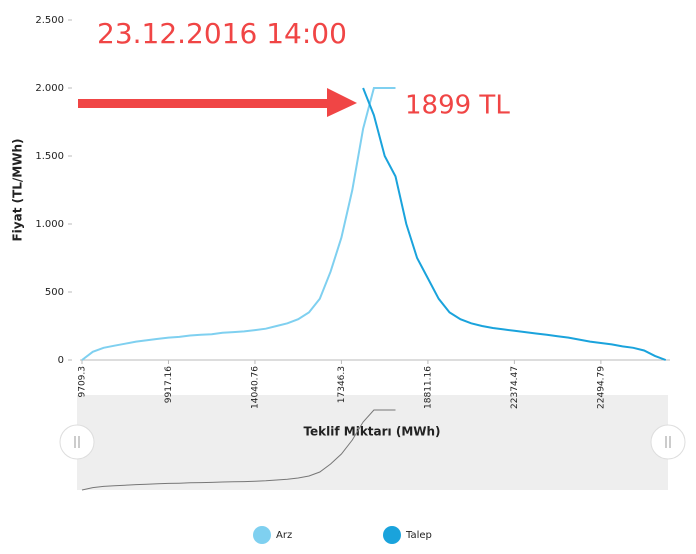 Image resolution: width=696 pixels, height=554 pixels. Describe the element at coordinates (169, 384) in the screenshot. I see `x-tick-label: 9917.16` at that location.